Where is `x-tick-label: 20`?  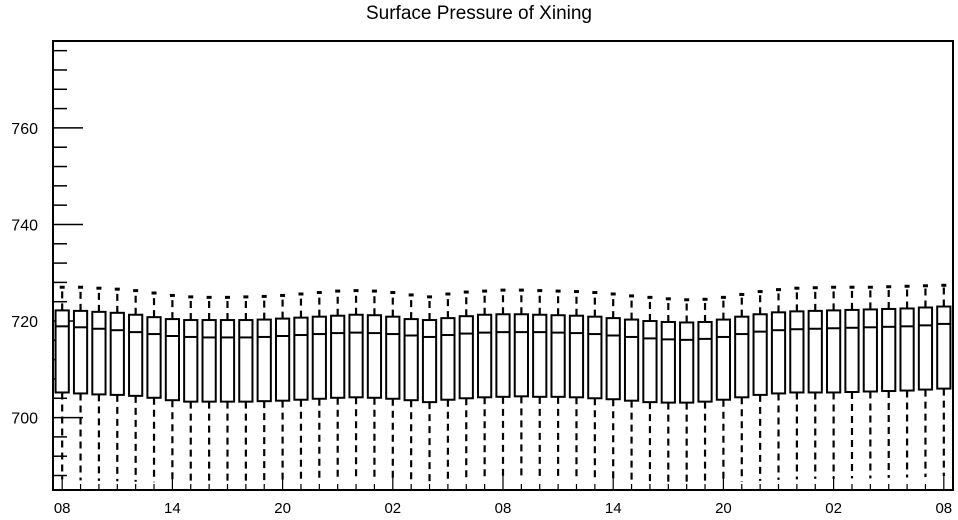
x-tick-label: 20 is located at coordinates (723, 508).